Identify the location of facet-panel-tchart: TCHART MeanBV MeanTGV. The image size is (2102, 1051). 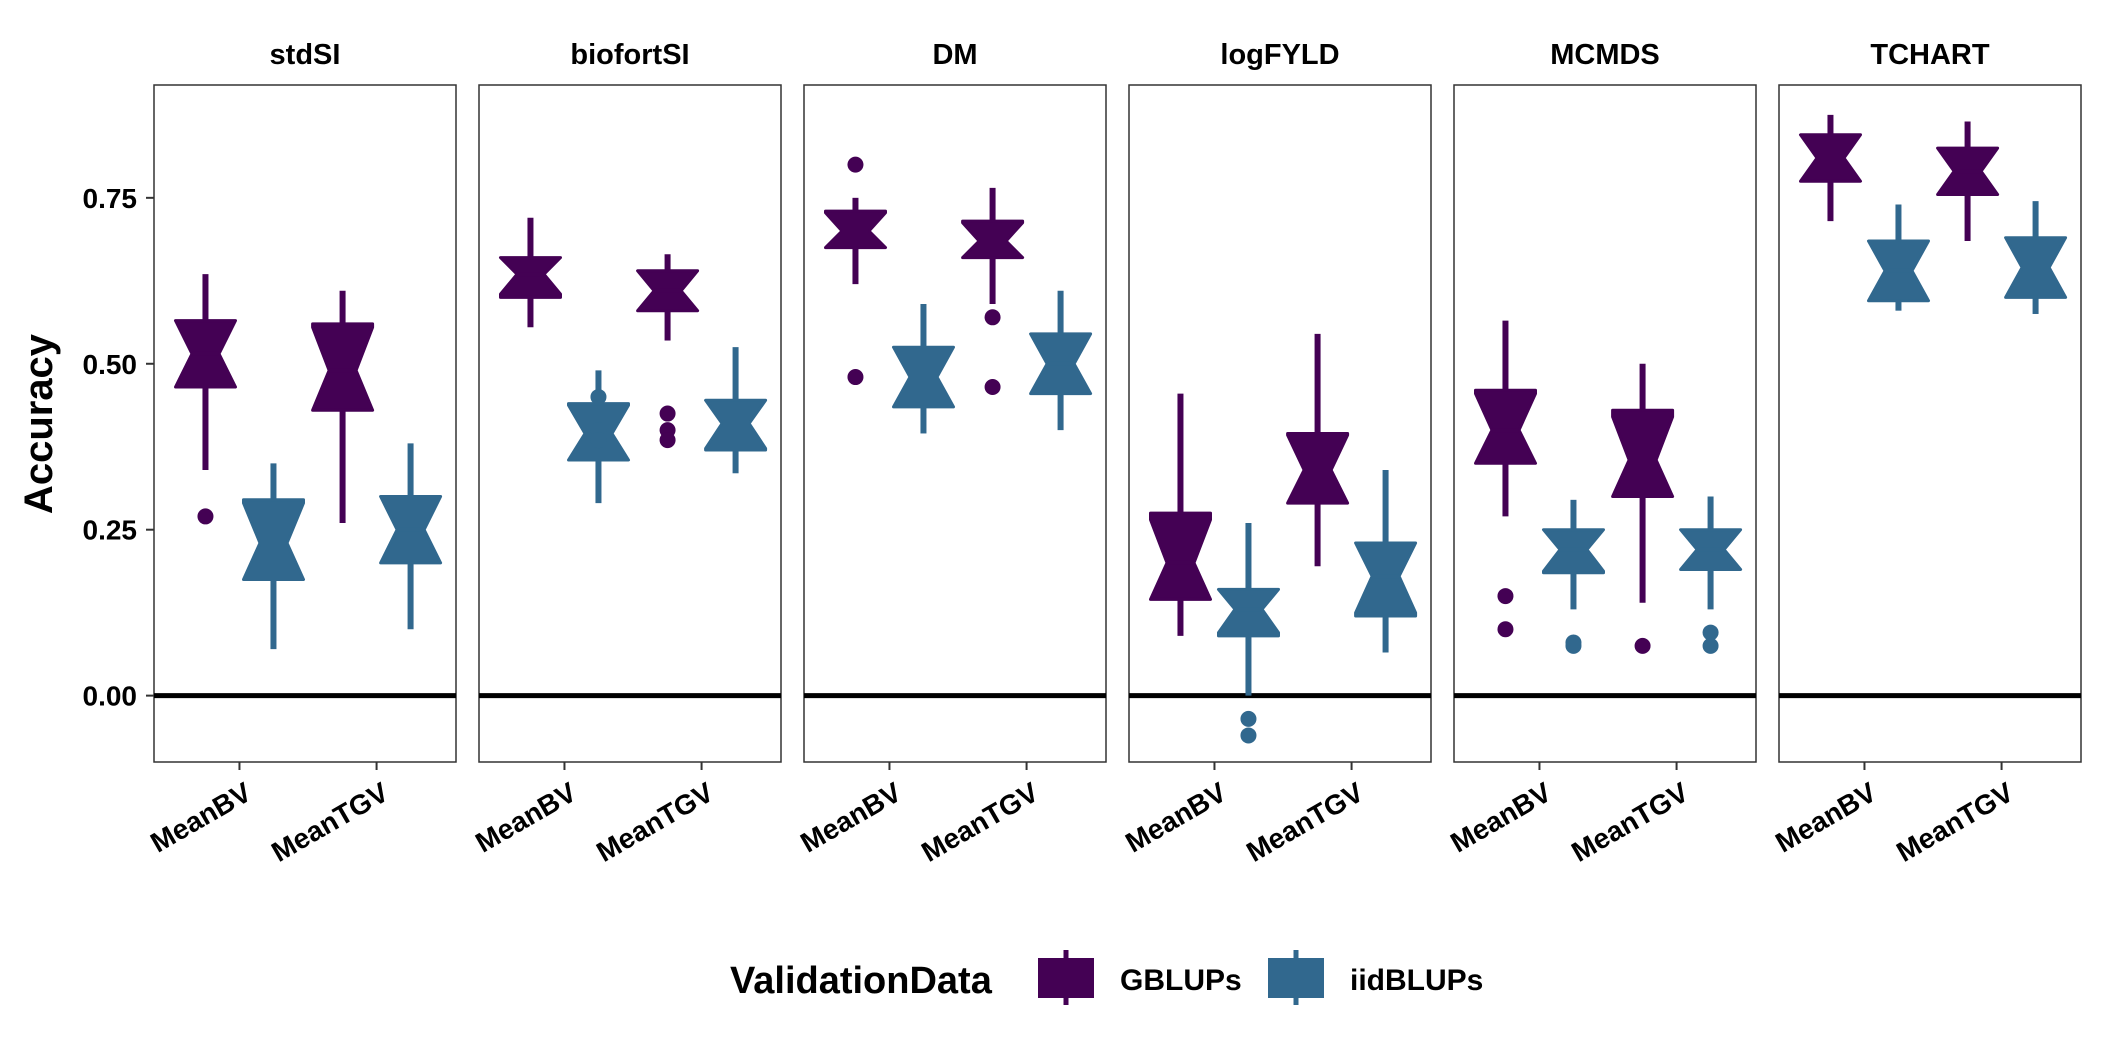
(1926, 453).